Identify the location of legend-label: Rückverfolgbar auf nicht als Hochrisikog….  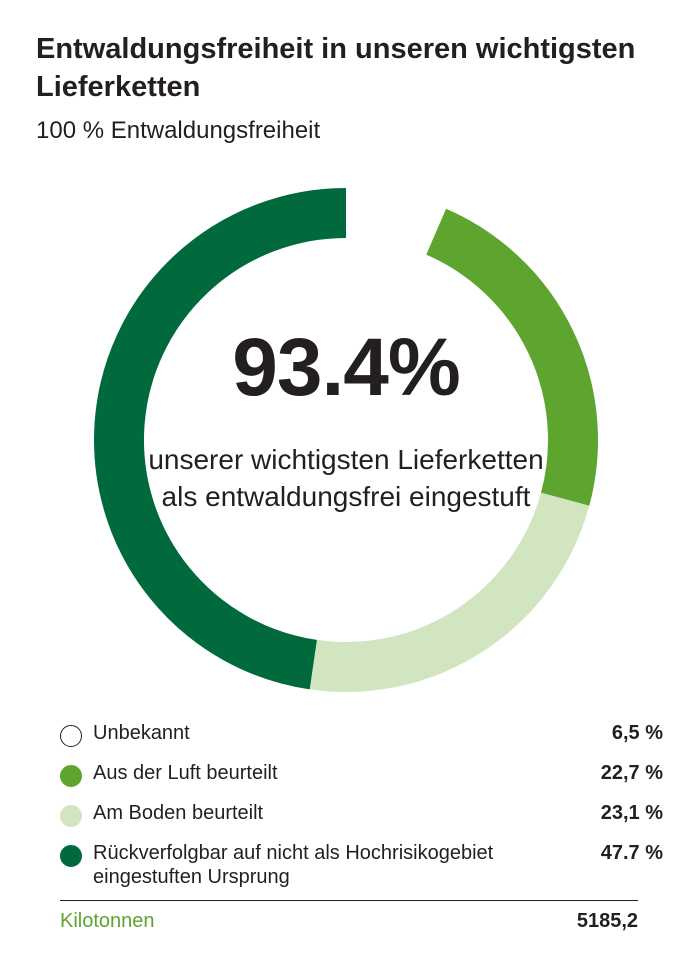
(293, 865).